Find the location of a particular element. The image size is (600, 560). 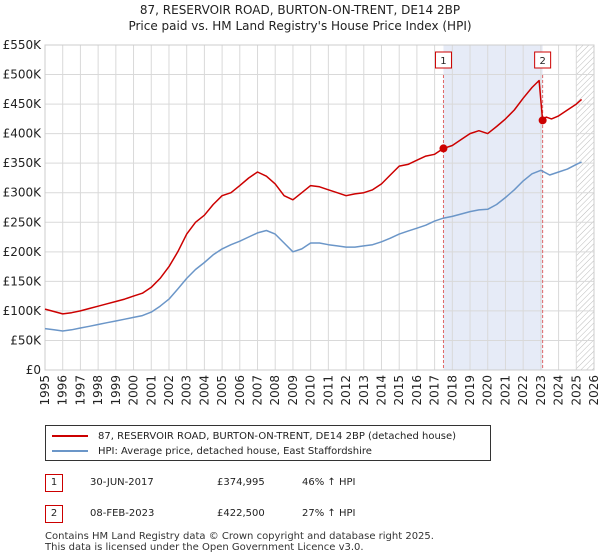

x-tick-label: 2025 is located at coordinates (576, 390).